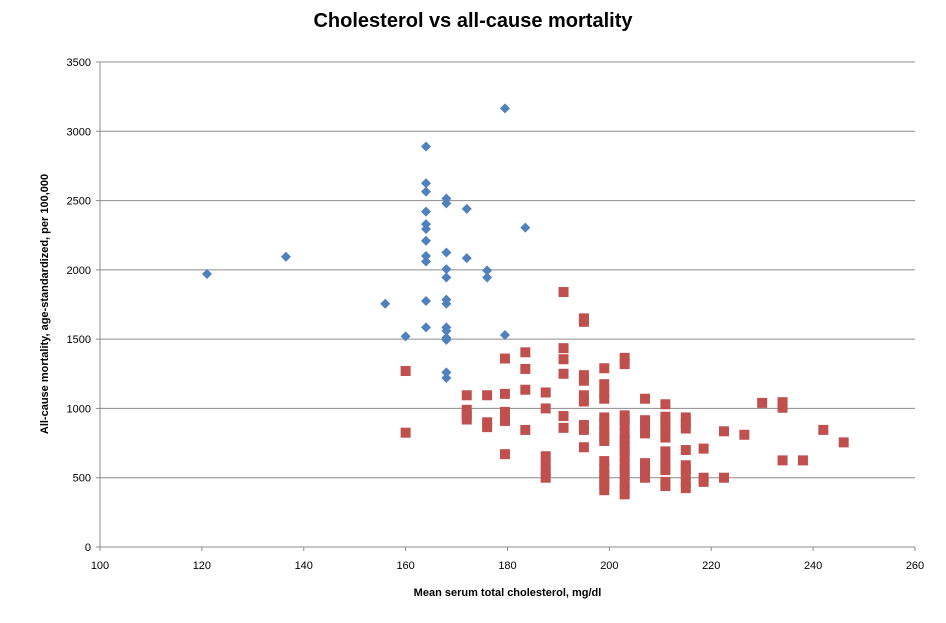 The height and width of the screenshot is (623, 946). What do you see at coordinates (609, 566) in the screenshot?
I see `x-tick-label: 200` at bounding box center [609, 566].